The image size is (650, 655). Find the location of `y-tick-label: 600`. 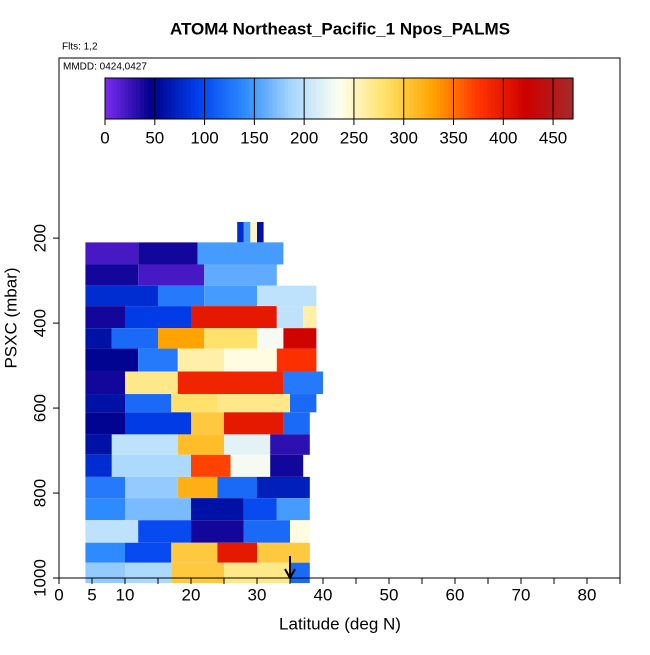

y-tick-label: 600 is located at coordinates (39, 408).